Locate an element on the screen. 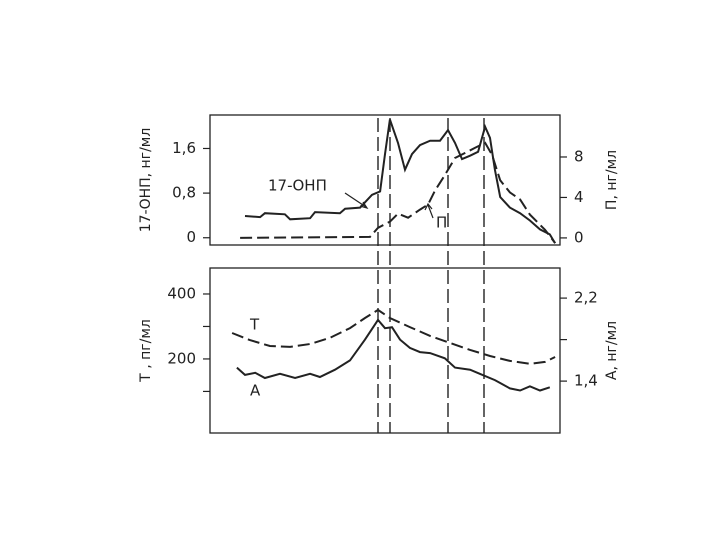  arrows is located at coordinates (389, 205).